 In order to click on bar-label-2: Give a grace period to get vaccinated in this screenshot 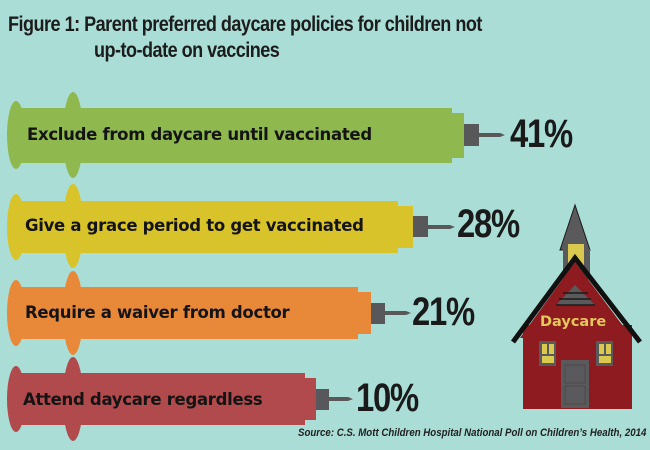, I will do `click(194, 225)`.